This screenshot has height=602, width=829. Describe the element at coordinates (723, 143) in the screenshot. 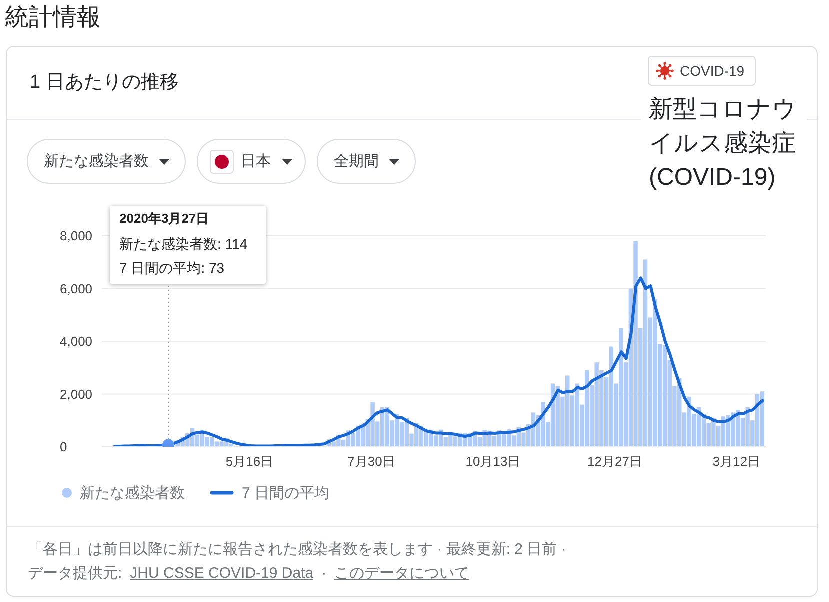

I see `text: 新型コロナウイルス感染症 (COVID-19)` at that location.